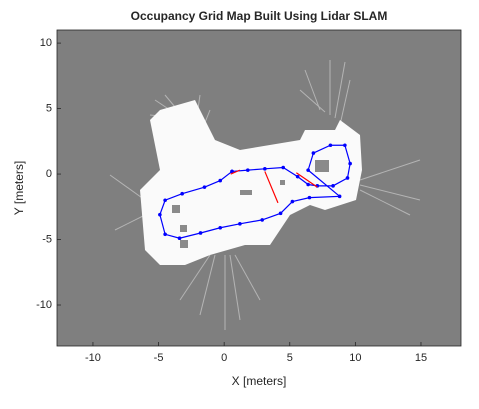 This screenshot has height=409, width=479. What do you see at coordinates (290, 358) in the screenshot?
I see `x-tick-label: 5` at bounding box center [290, 358].